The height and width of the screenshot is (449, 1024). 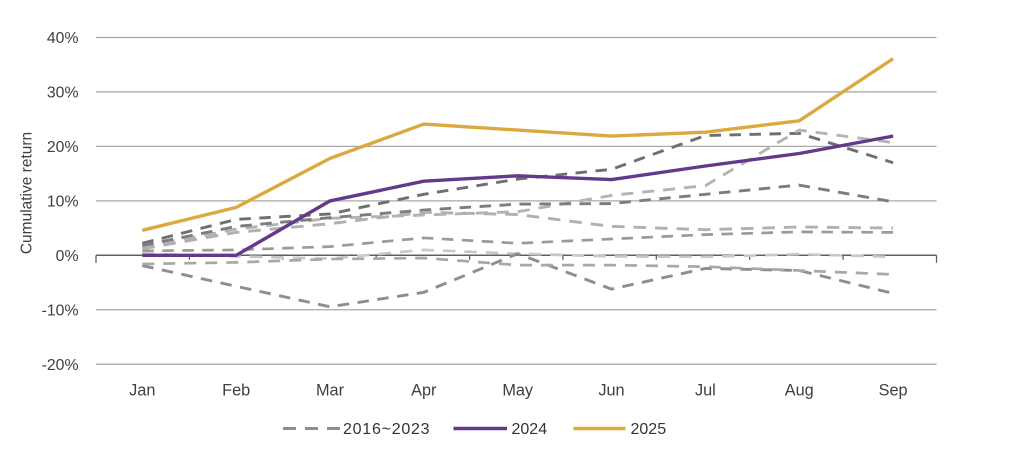 What do you see at coordinates (236, 391) in the screenshot?
I see `svg-text: Feb` at bounding box center [236, 391].